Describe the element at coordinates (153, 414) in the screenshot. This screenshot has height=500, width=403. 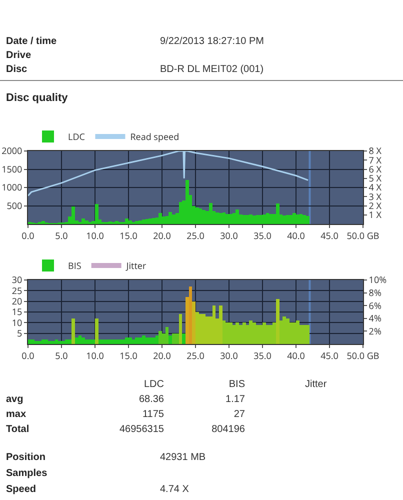
I see `text: 1175` at that location.